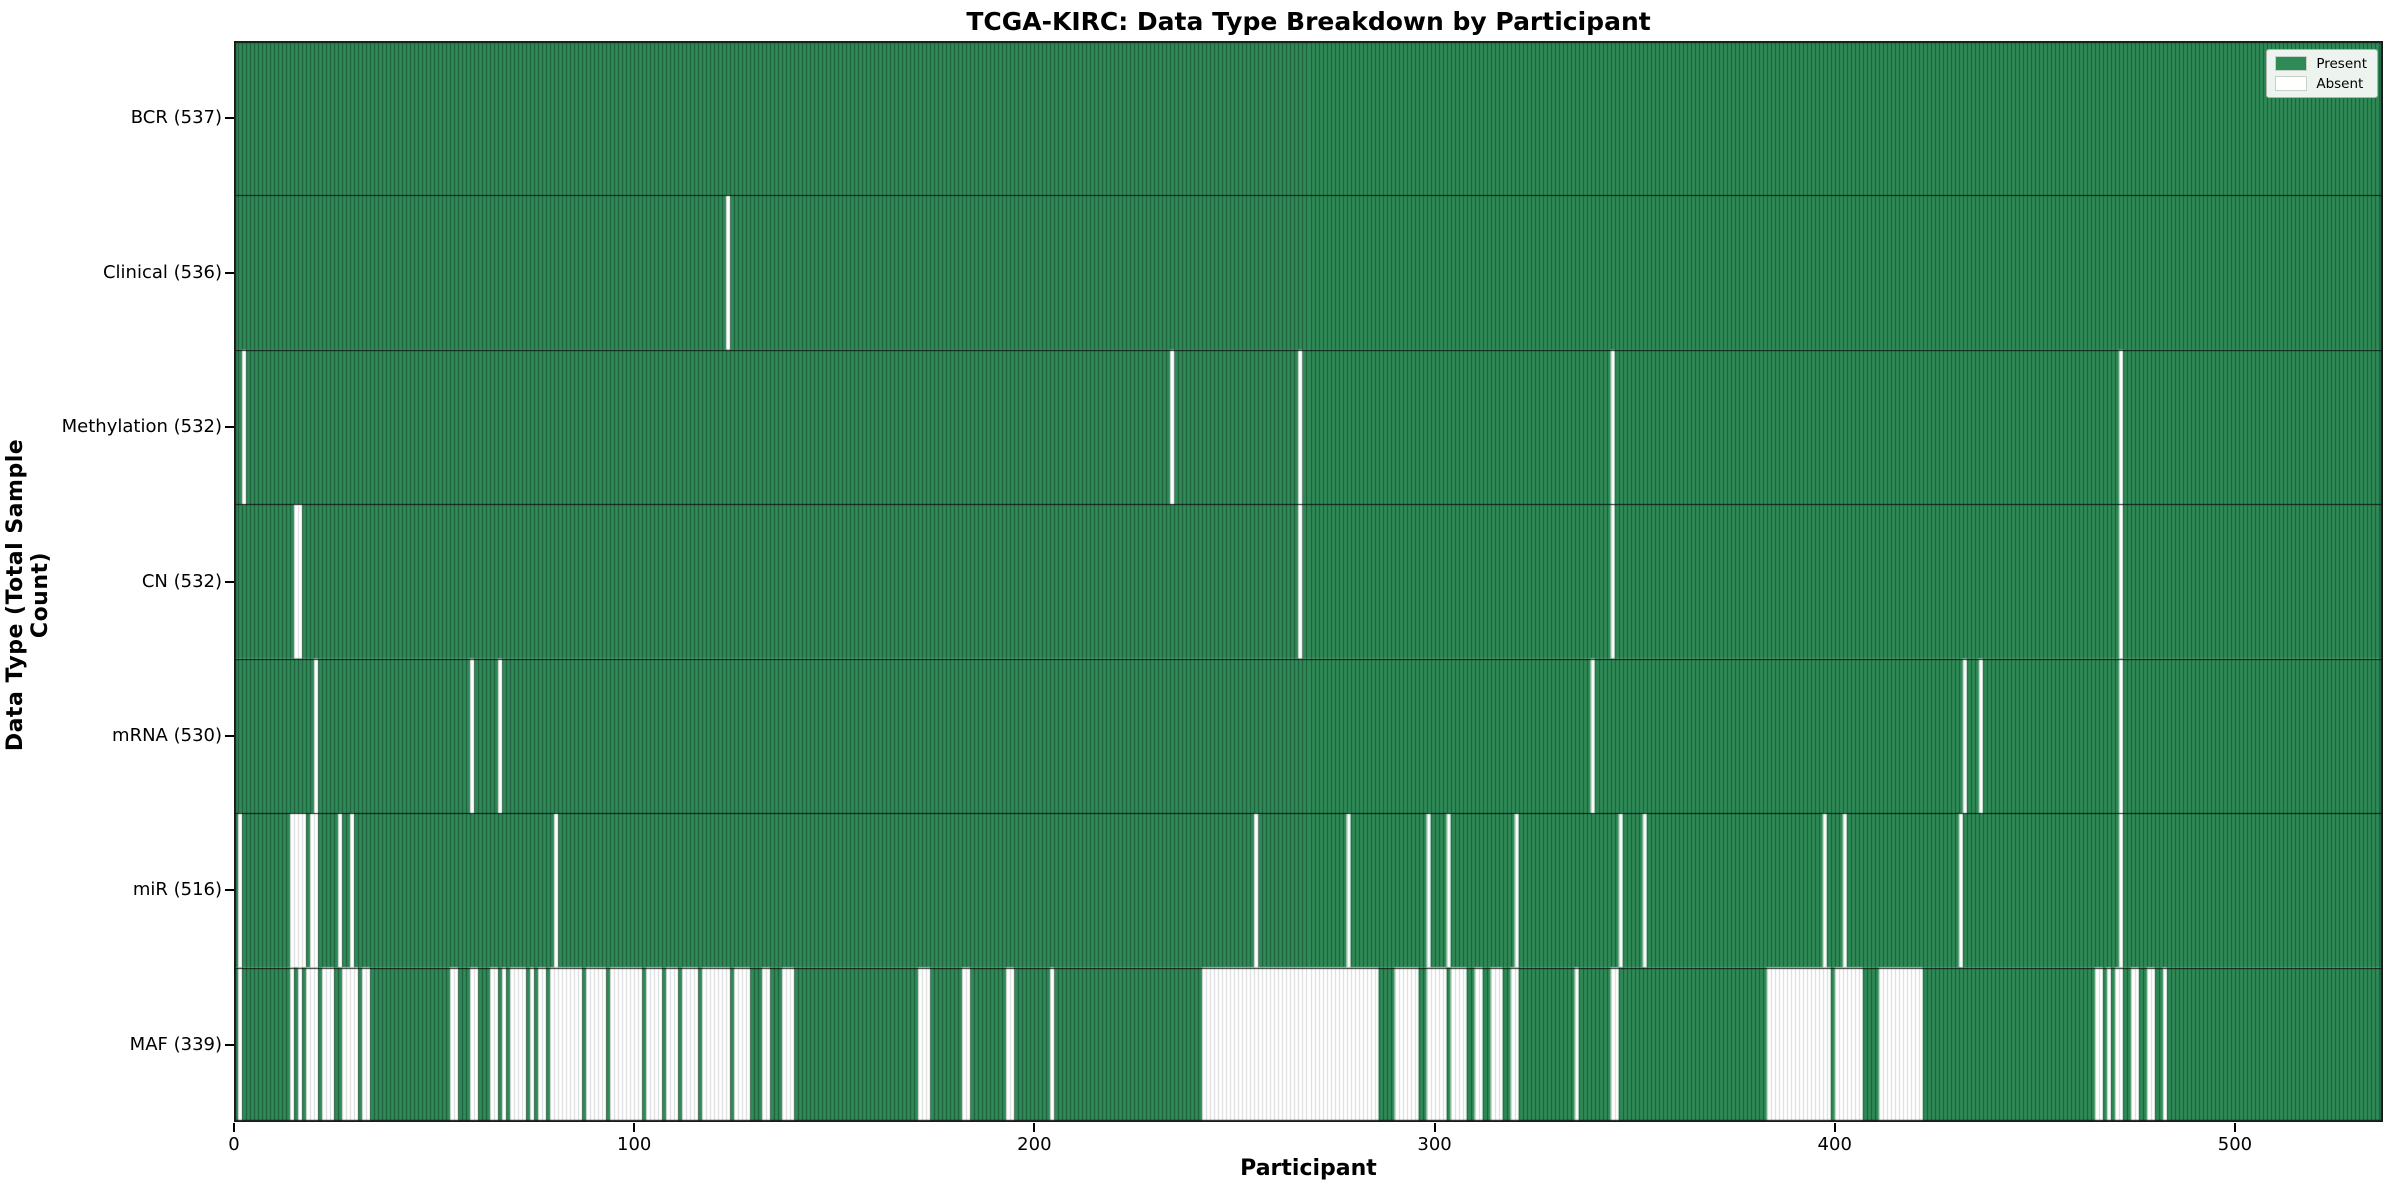 The width and height of the screenshot is (2400, 1200). Describe the element at coordinates (167, 735) in the screenshot. I see `y-tick-label: mRNA (530)` at that location.